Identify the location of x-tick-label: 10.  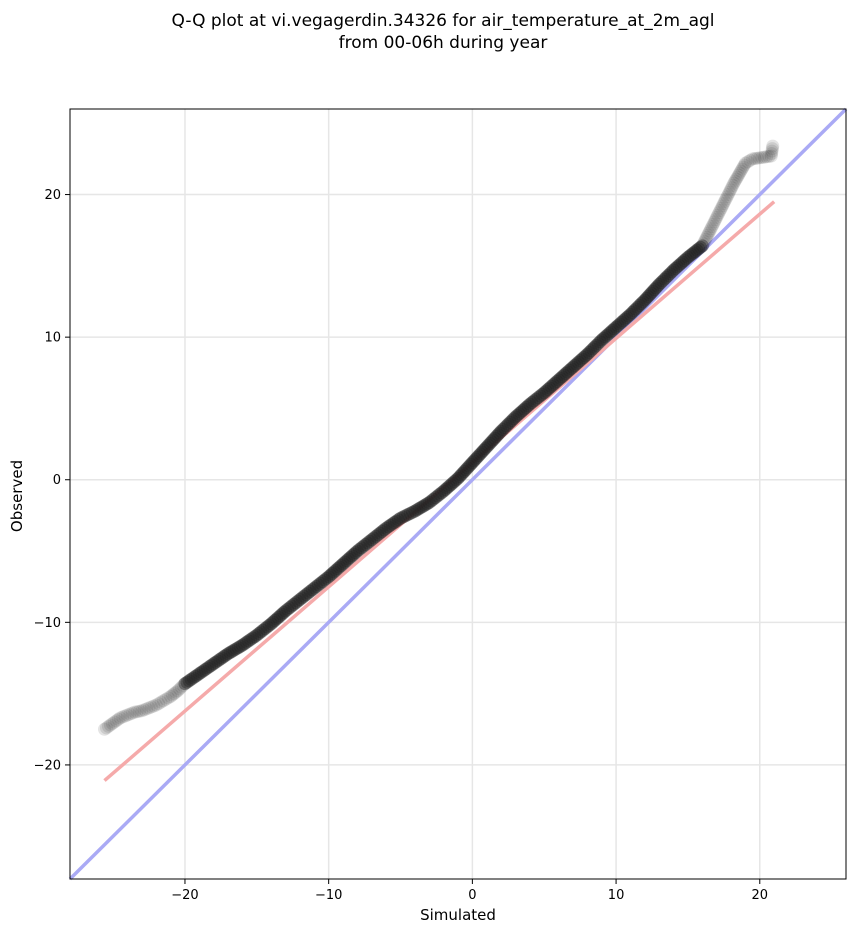
(616, 895).